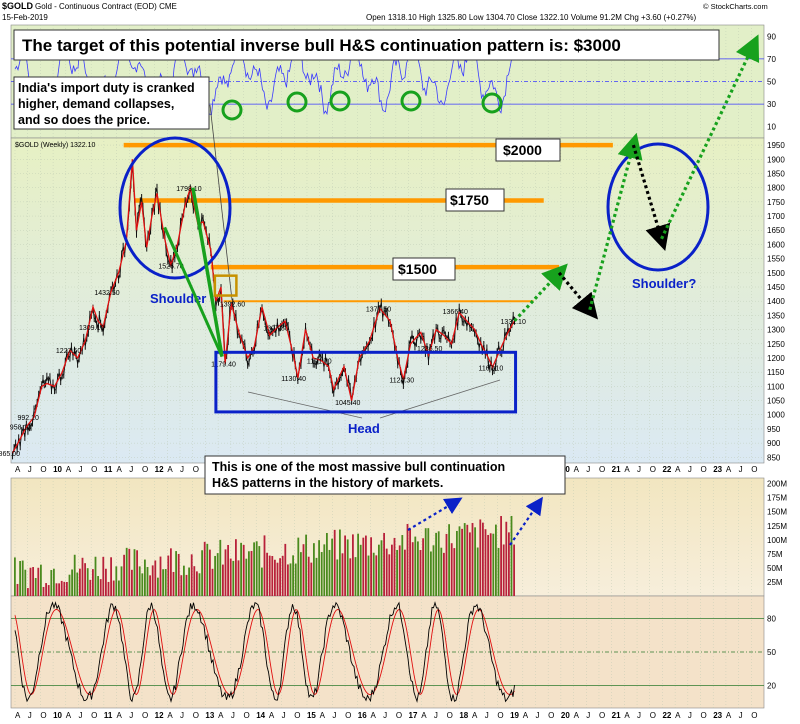  Describe the element at coordinates (616, 469) in the screenshot. I see `x-tick: 21` at that location.